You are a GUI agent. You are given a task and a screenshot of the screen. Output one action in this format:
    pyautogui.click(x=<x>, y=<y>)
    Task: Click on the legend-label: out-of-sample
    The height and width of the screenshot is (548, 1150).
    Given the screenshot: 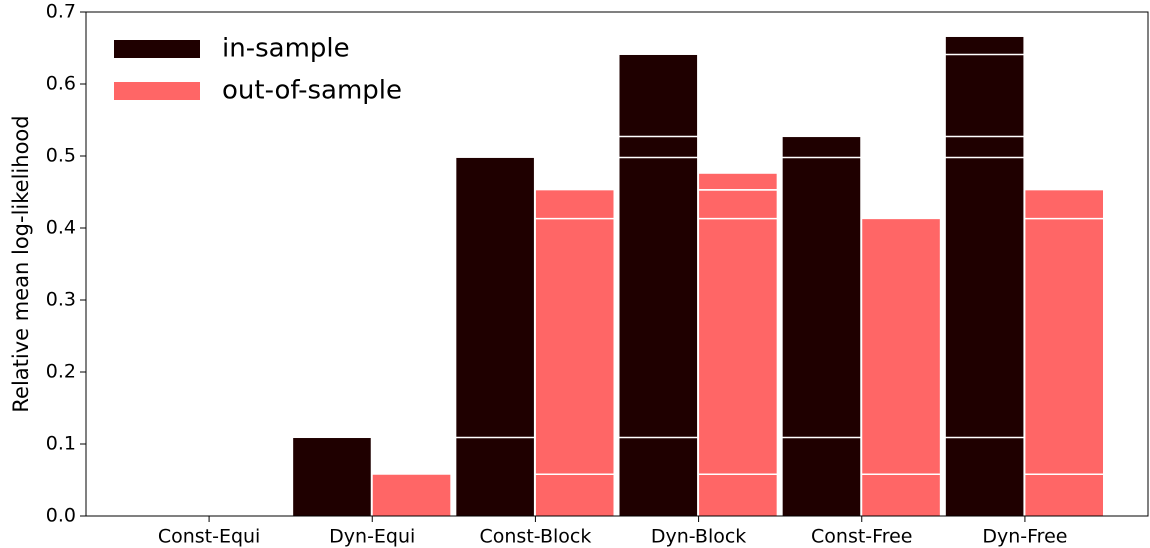 What is the action you would take?
    pyautogui.click(x=312, y=91)
    